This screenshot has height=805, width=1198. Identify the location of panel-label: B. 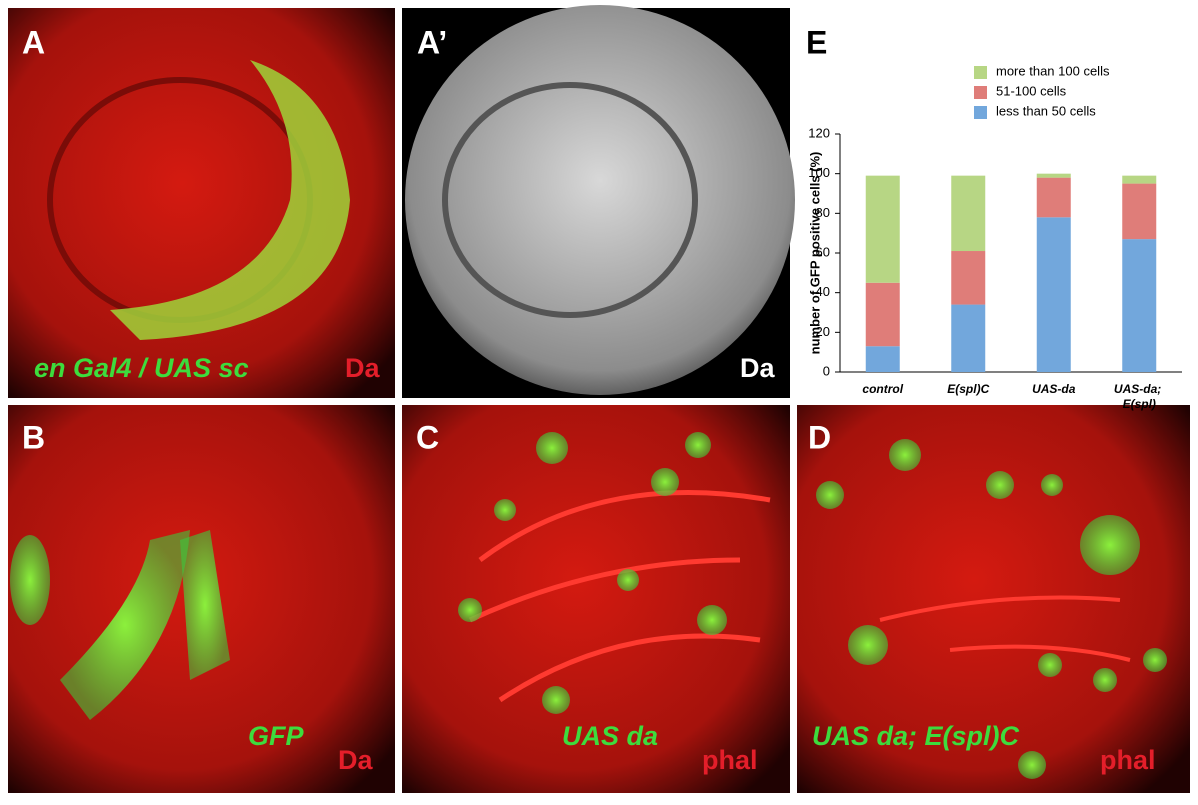
(33, 437).